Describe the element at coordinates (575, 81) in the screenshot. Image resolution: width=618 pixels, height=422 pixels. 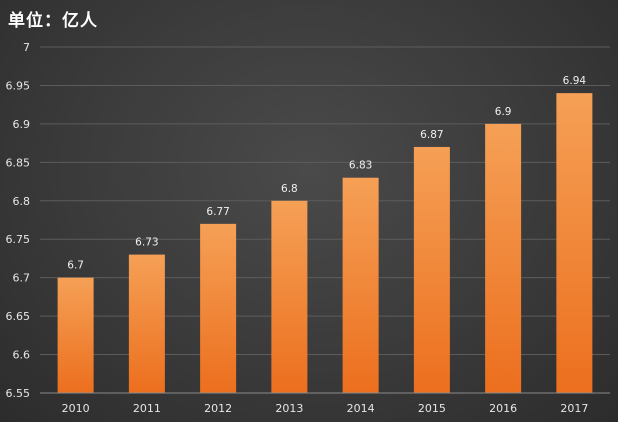
I see `data-label: 6.94` at that location.